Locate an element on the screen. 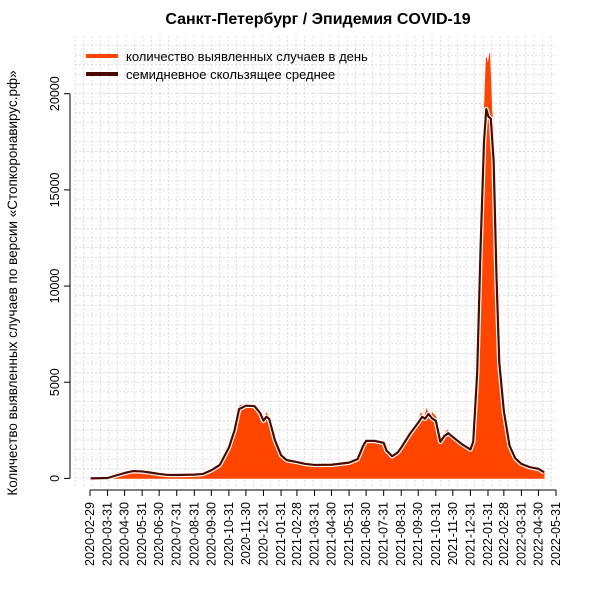 Image resolution: width=600 pixels, height=600 pixels. y-tick-label: 10000 is located at coordinates (55, 286).